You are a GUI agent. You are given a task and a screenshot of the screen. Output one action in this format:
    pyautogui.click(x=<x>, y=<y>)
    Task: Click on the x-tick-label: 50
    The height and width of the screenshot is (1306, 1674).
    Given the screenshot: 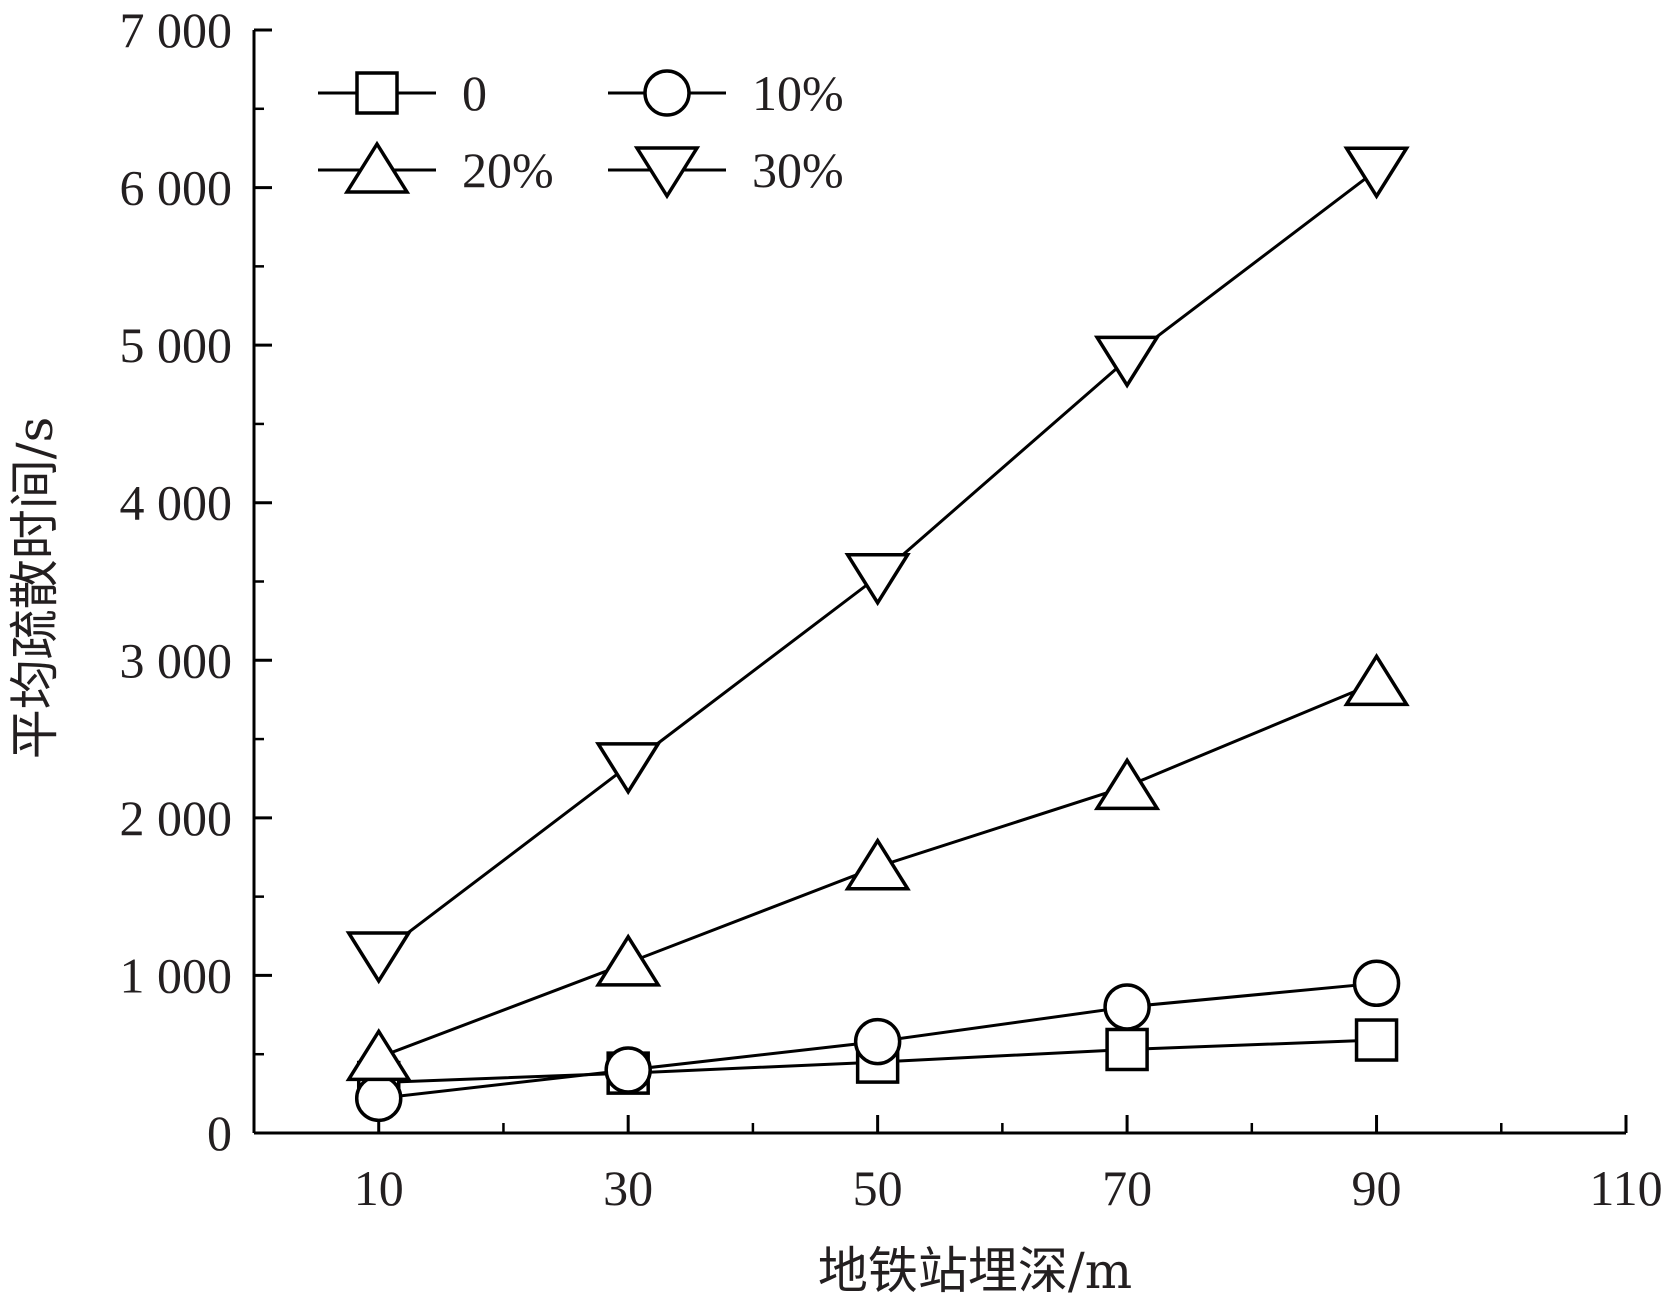 What is the action you would take?
    pyautogui.click(x=878, y=1188)
    